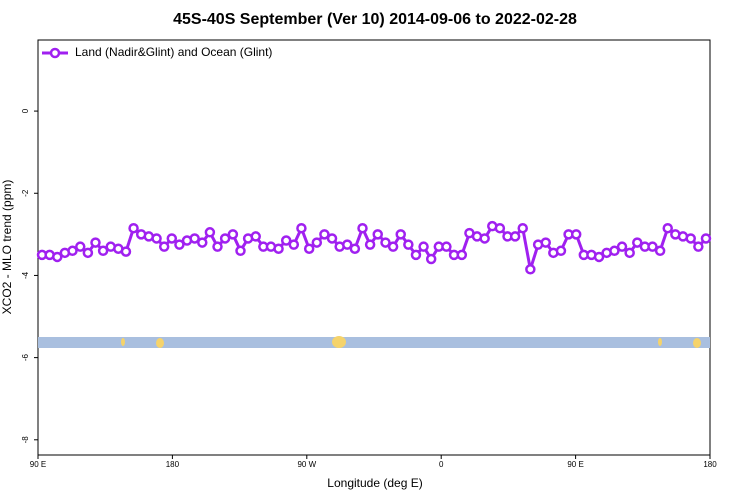 Image resolution: width=750 pixels, height=500 pixels. What do you see at coordinates (306, 464) in the screenshot?
I see `x-tick-label: 90 W` at bounding box center [306, 464].